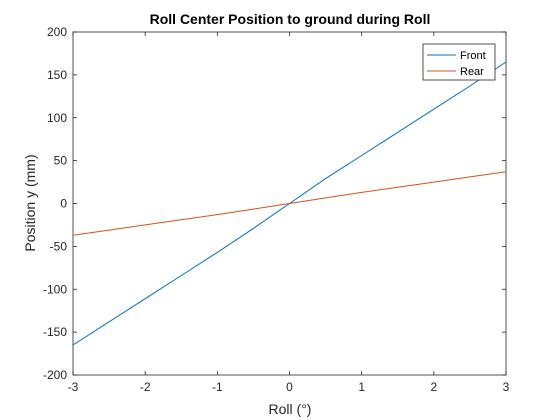 This screenshot has width=560, height=420. Describe the element at coordinates (217, 387) in the screenshot. I see `x-tick-label: -1` at that location.